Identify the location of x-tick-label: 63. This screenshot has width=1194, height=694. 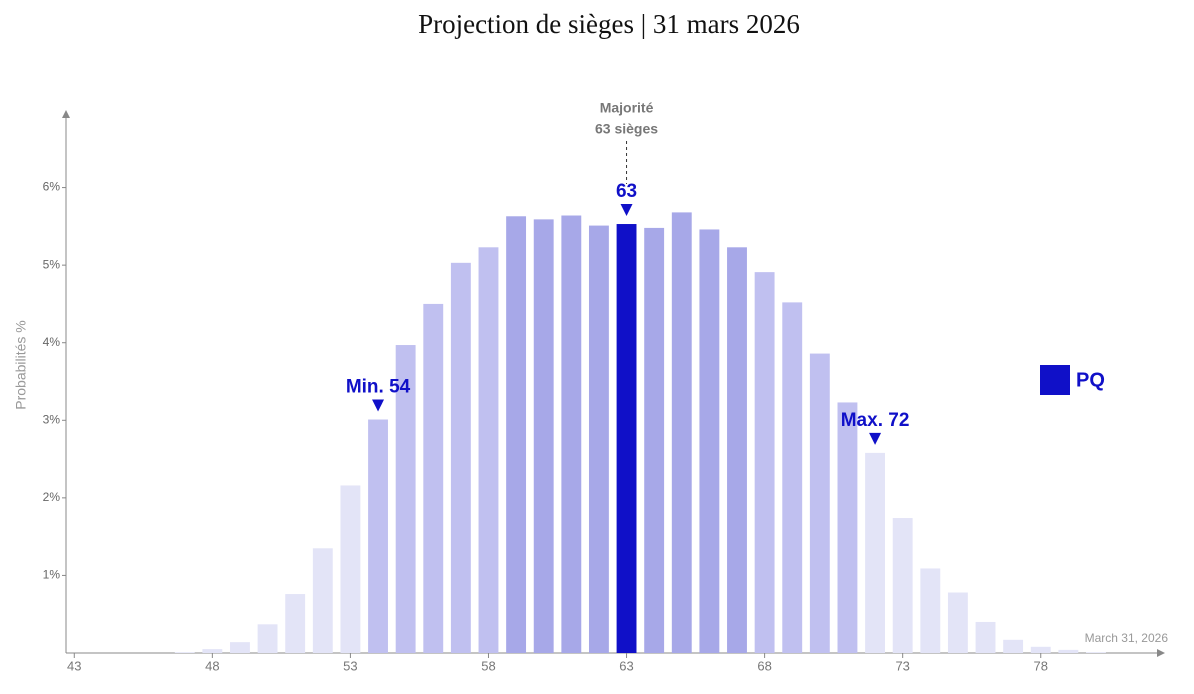
(626, 665).